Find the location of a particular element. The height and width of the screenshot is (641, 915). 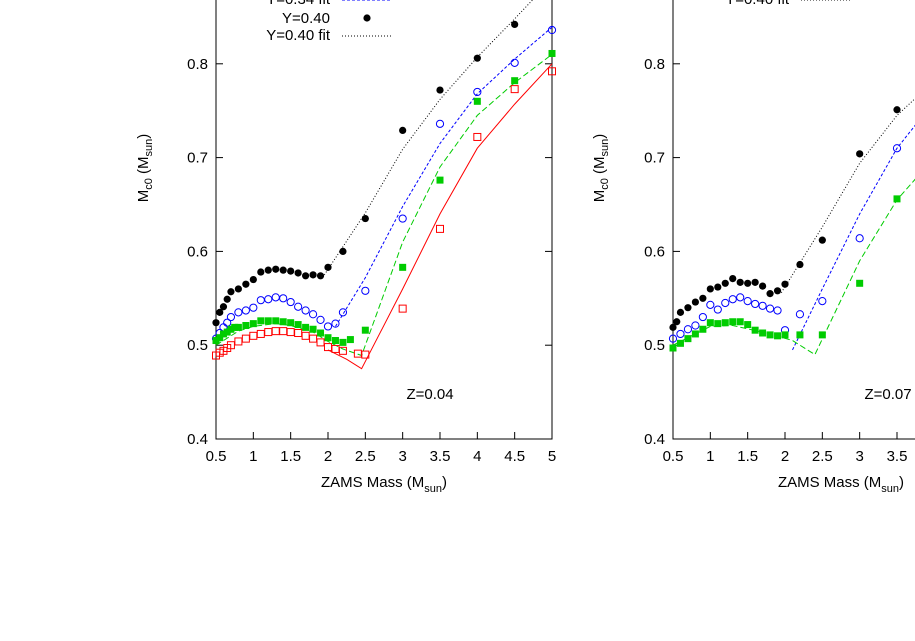

y-tick-label: 0.8 is located at coordinates (654, 64).